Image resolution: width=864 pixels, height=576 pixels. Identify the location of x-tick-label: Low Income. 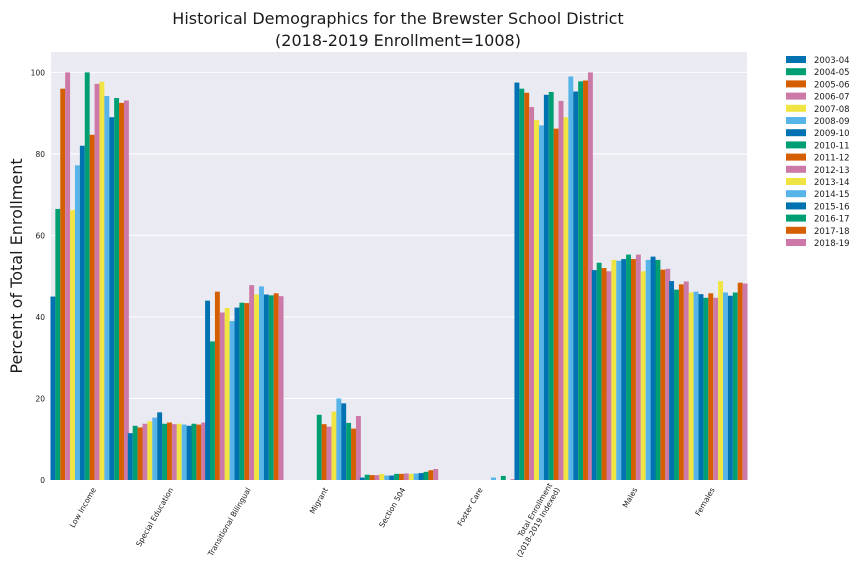
(83, 508).